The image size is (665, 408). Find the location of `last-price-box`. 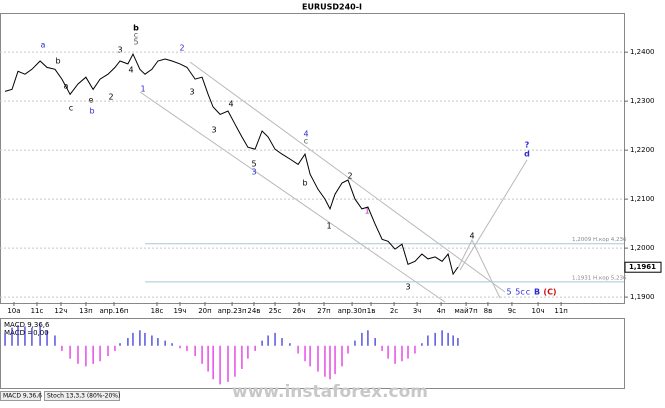

last-price-box is located at coordinates (643, 267).